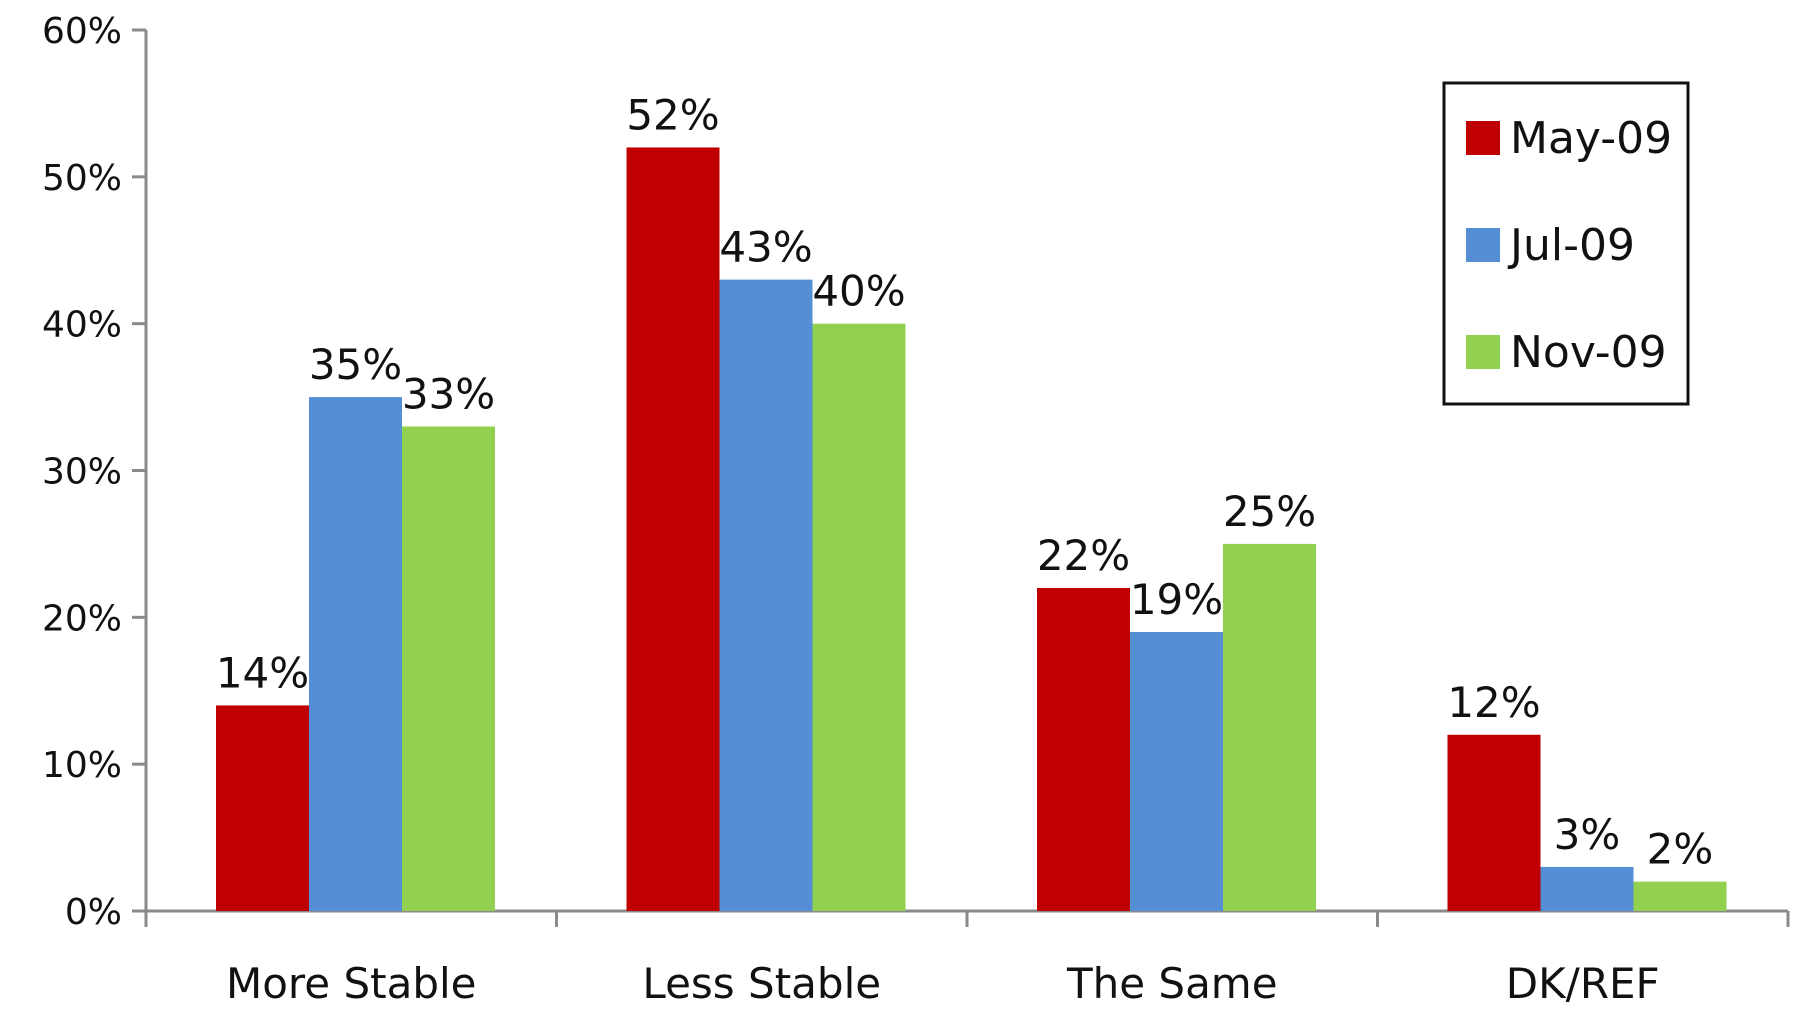 The height and width of the screenshot is (1019, 1812). I want to click on x-axis: More Stable Less Stable The Same DK/REF, so click(967, 958).